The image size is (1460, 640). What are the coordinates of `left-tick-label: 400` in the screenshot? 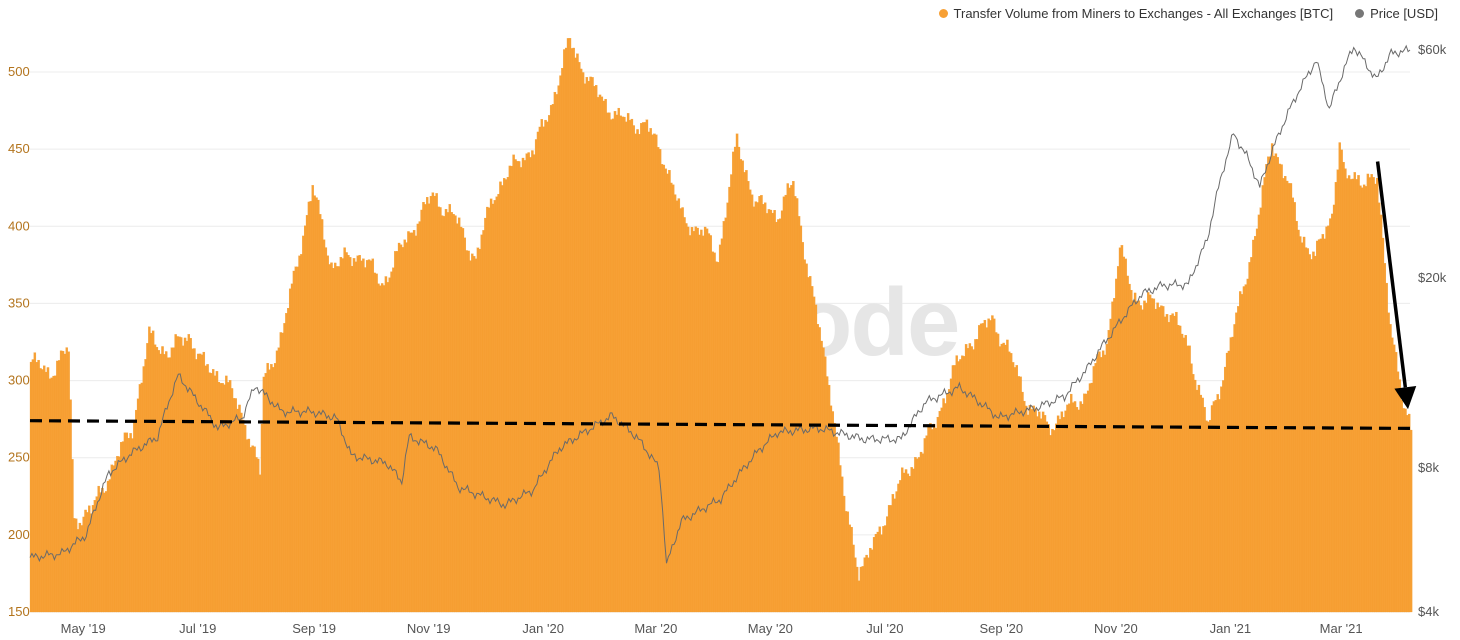 It's located at (19, 225).